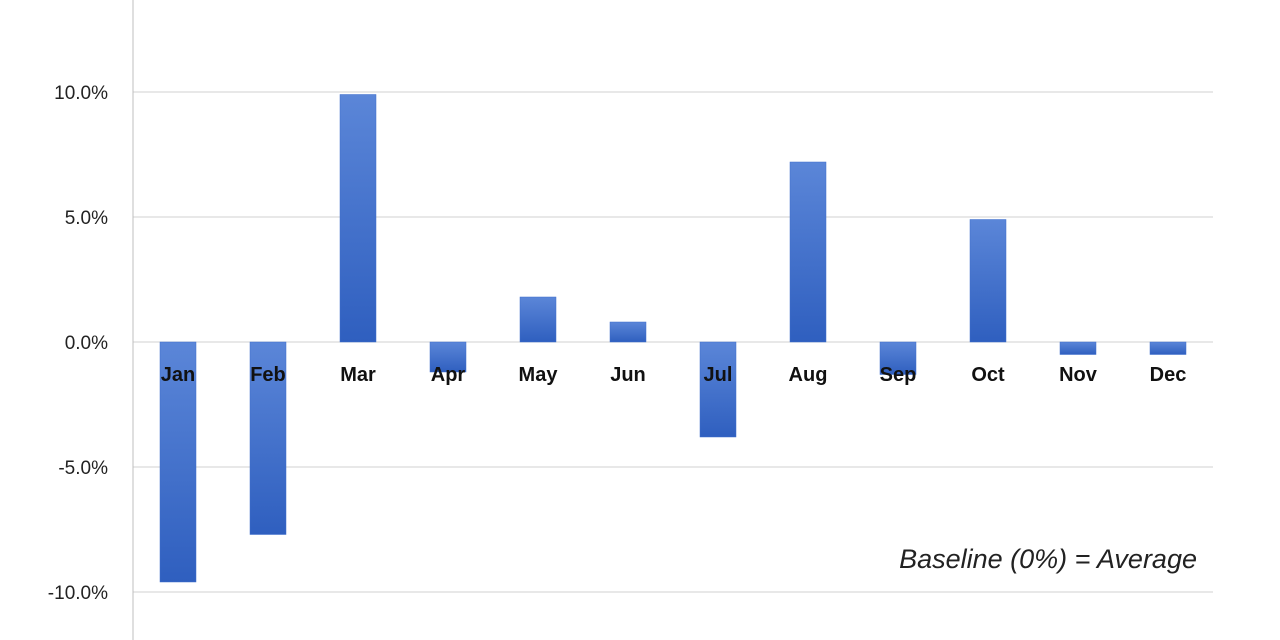 The image size is (1280, 640). What do you see at coordinates (808, 252) in the screenshot?
I see `bar-aug` at bounding box center [808, 252].